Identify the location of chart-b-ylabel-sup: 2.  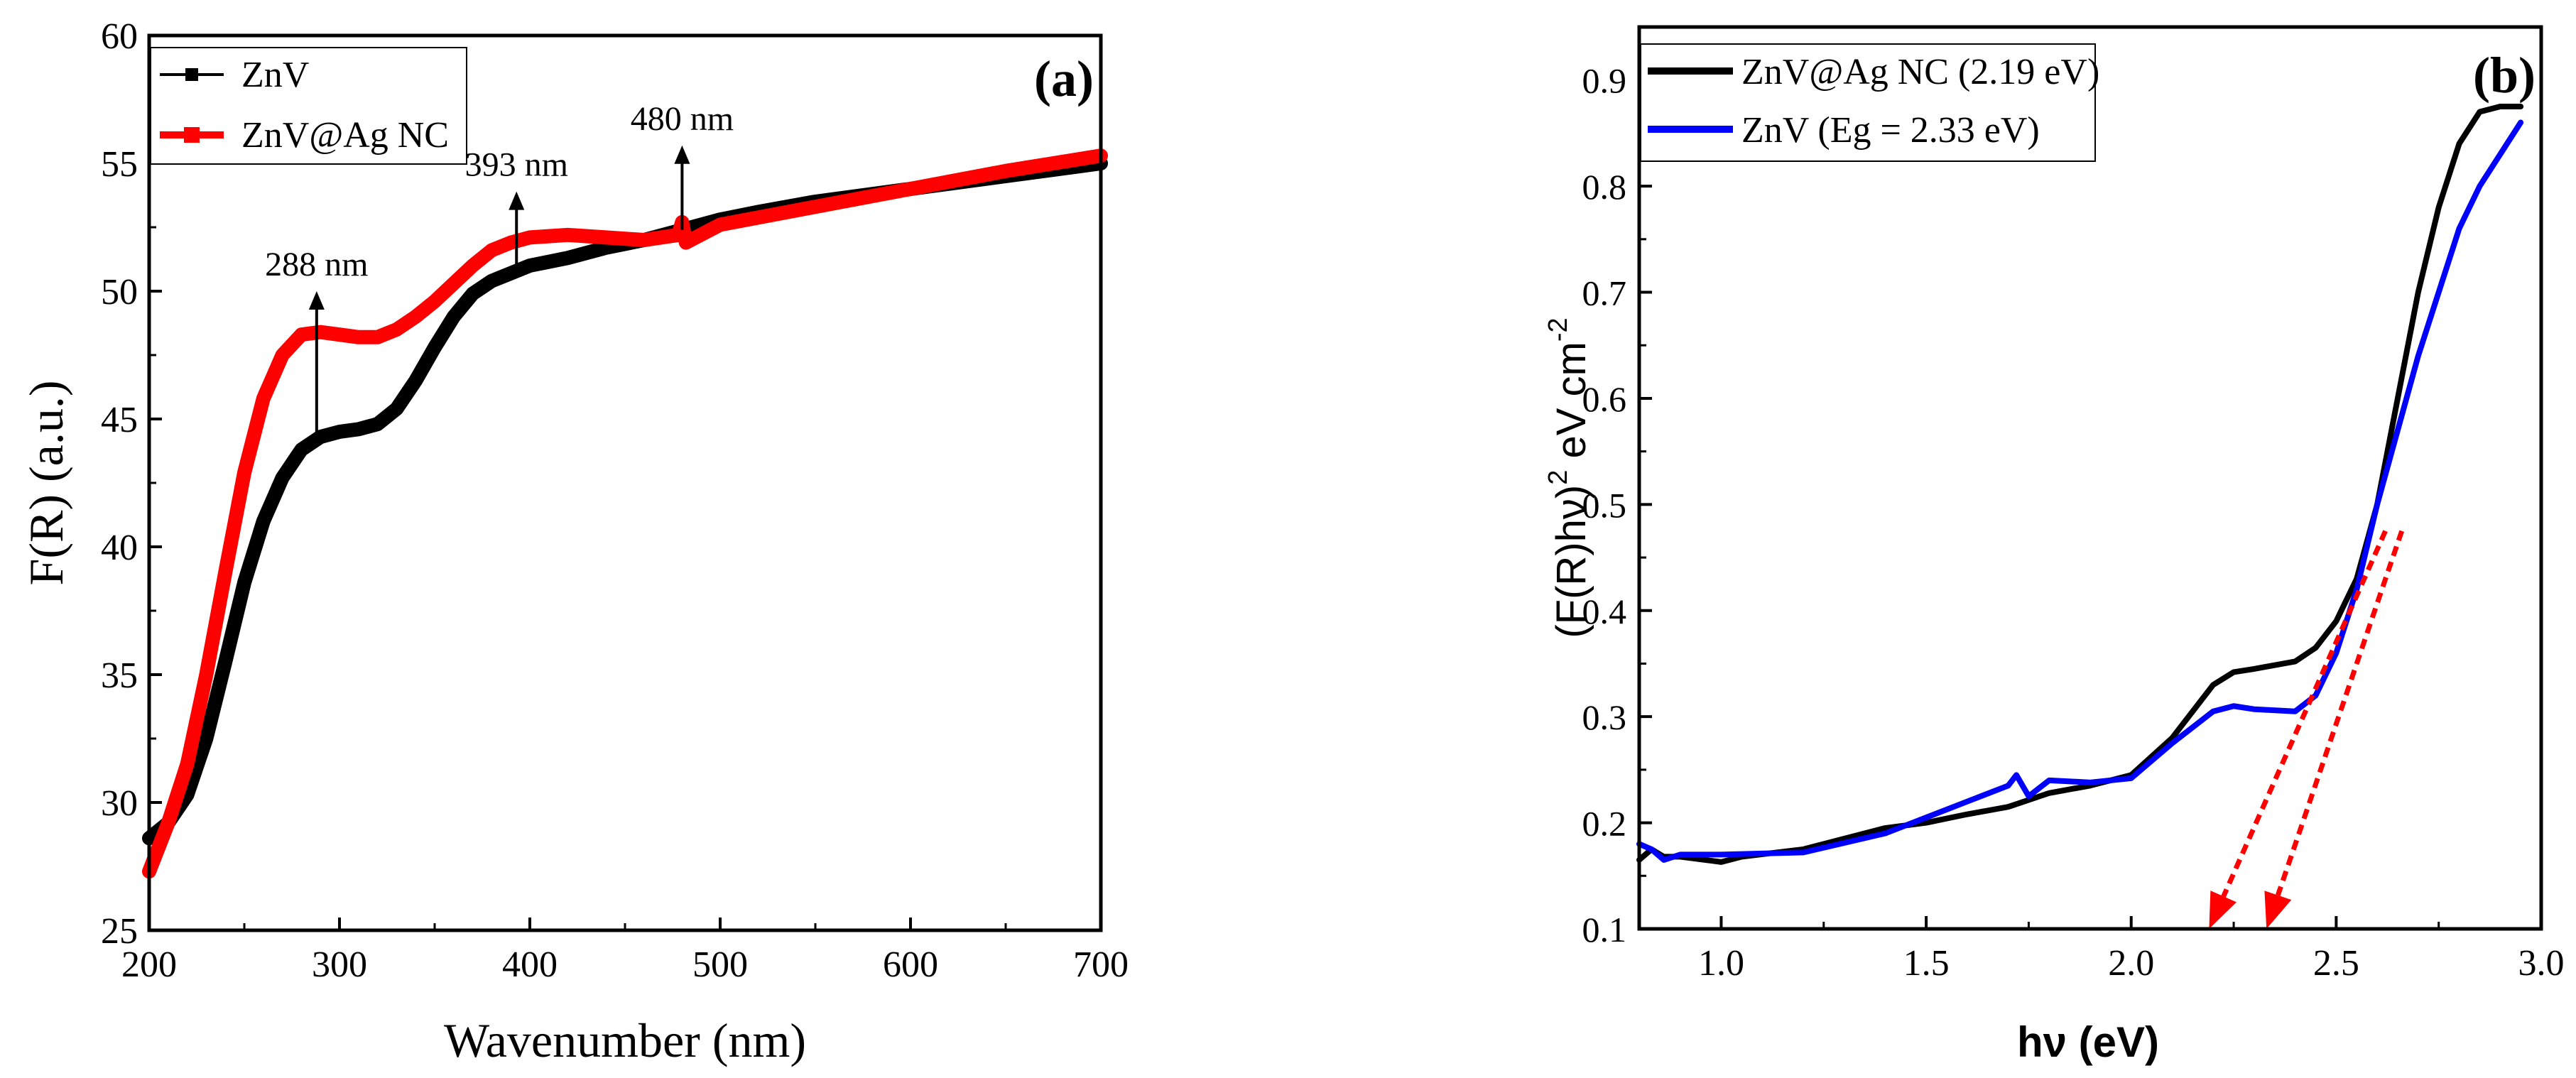
(1558, 478).